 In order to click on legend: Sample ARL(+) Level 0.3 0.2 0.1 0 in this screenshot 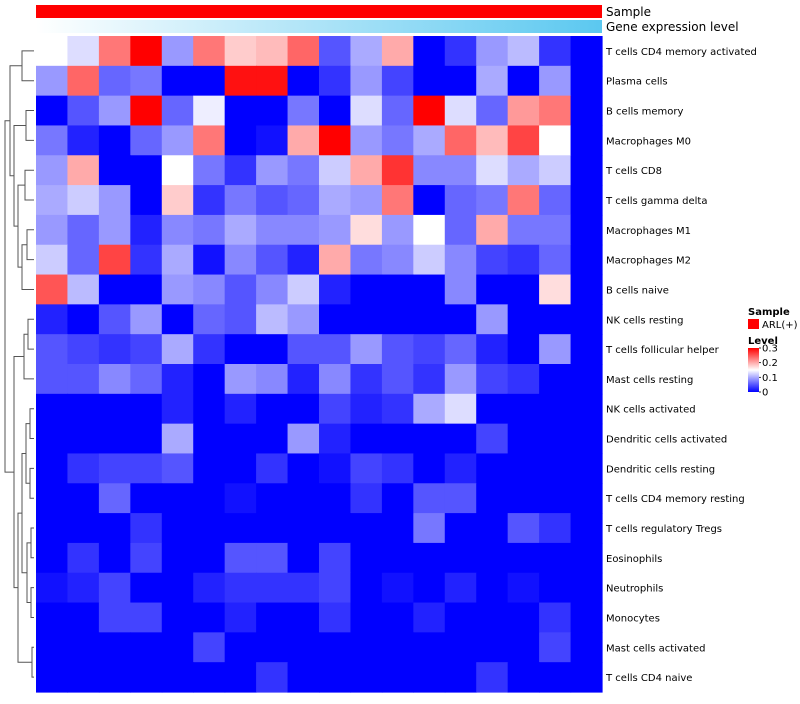, I will do `click(773, 353)`.